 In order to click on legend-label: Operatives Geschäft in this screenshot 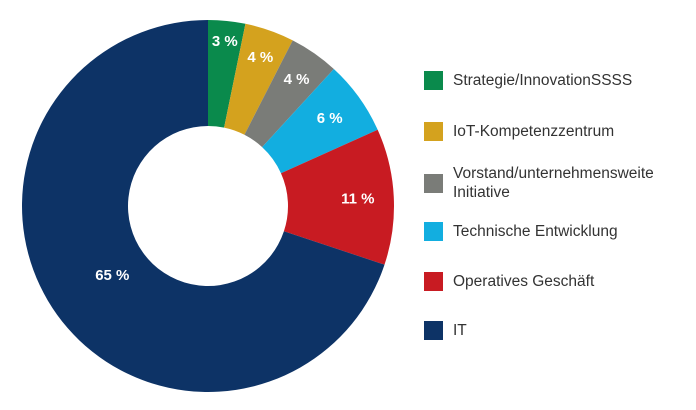, I will do `click(524, 281)`.